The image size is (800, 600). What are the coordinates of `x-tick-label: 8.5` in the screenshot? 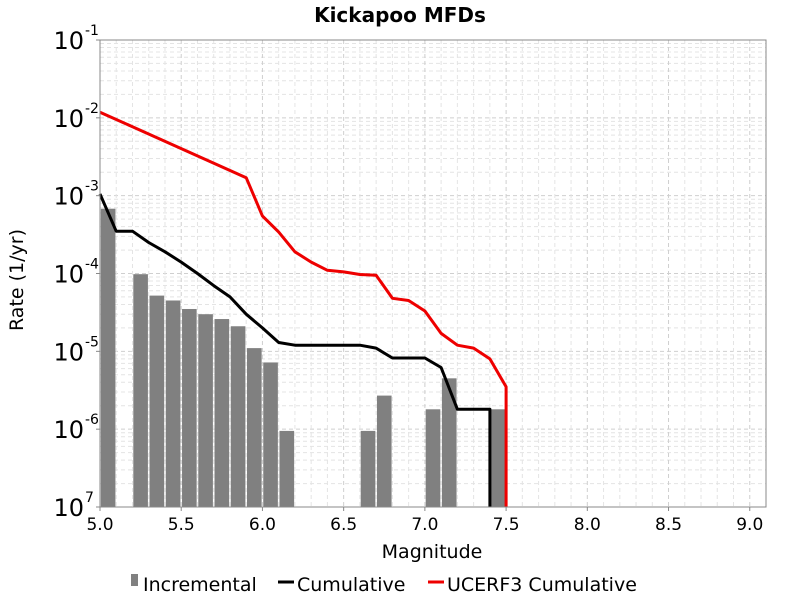 It's located at (668, 525).